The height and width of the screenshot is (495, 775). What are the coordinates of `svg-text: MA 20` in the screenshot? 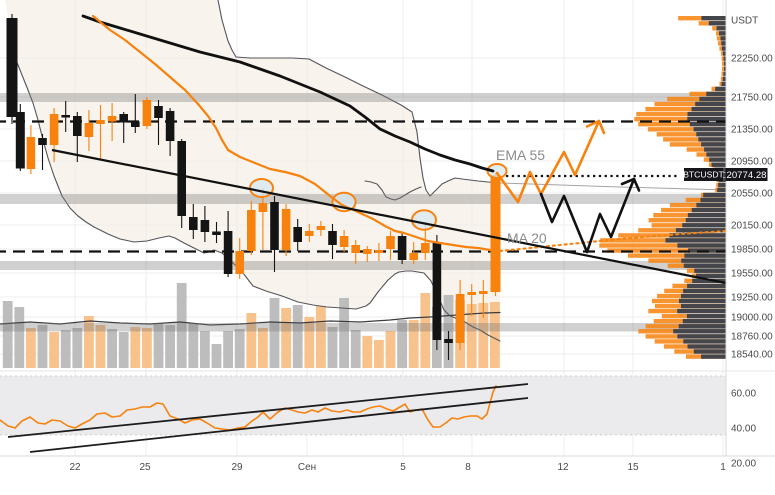 It's located at (527, 238).